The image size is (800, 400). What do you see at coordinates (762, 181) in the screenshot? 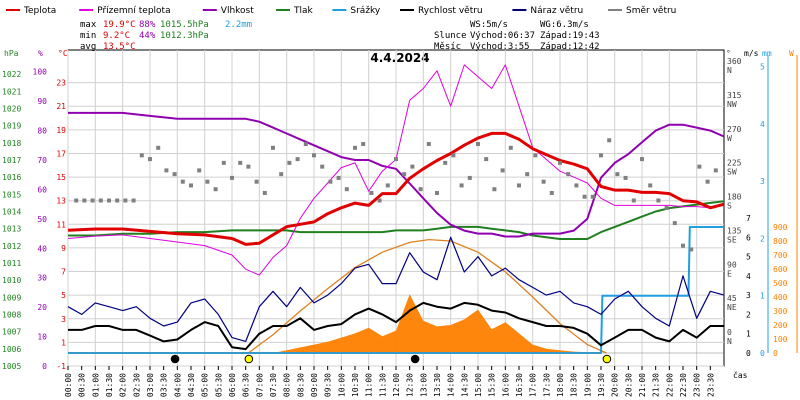
I see `rain-tick-label: 3` at bounding box center [762, 181].